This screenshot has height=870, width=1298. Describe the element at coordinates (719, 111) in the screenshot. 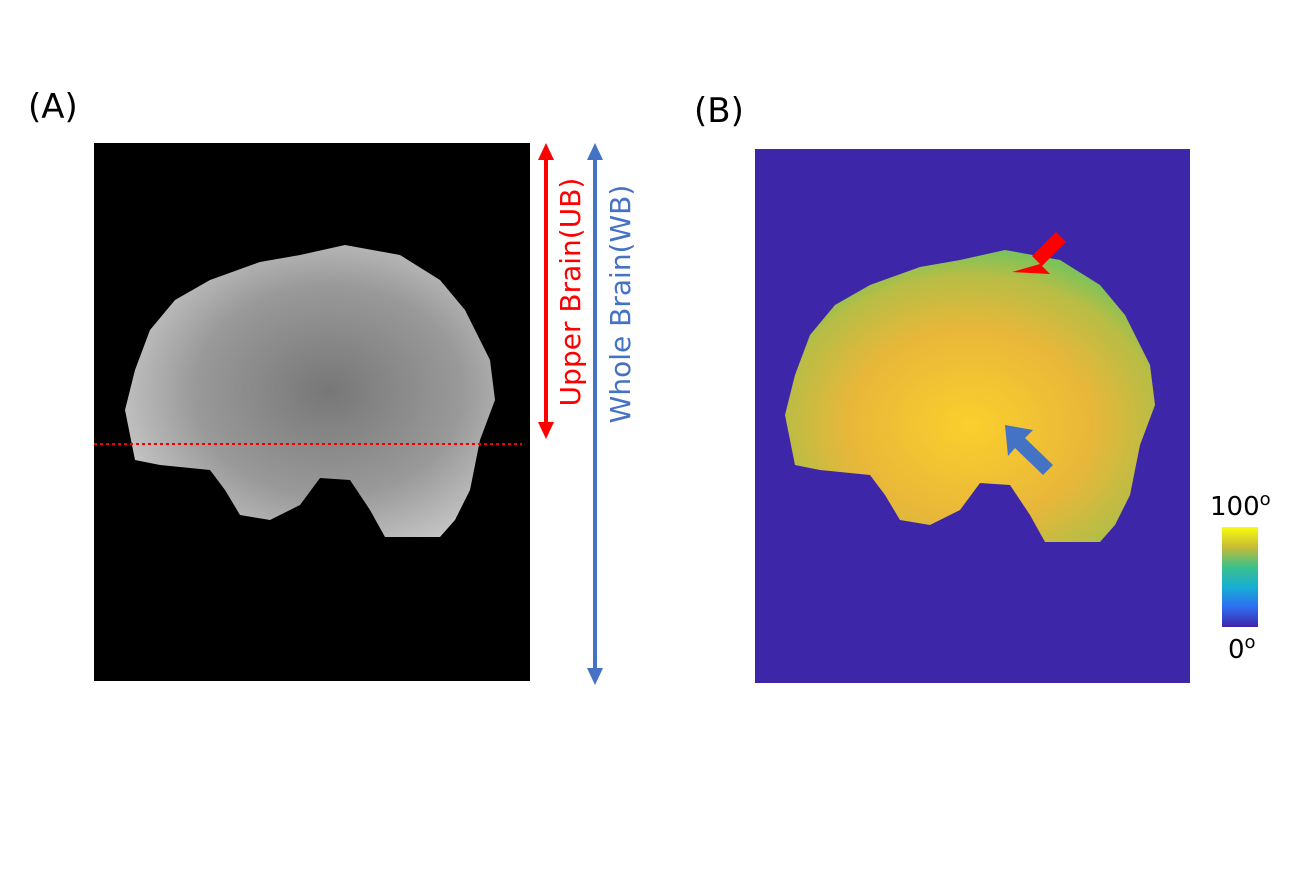

I see `panel-label: (B)` at that location.